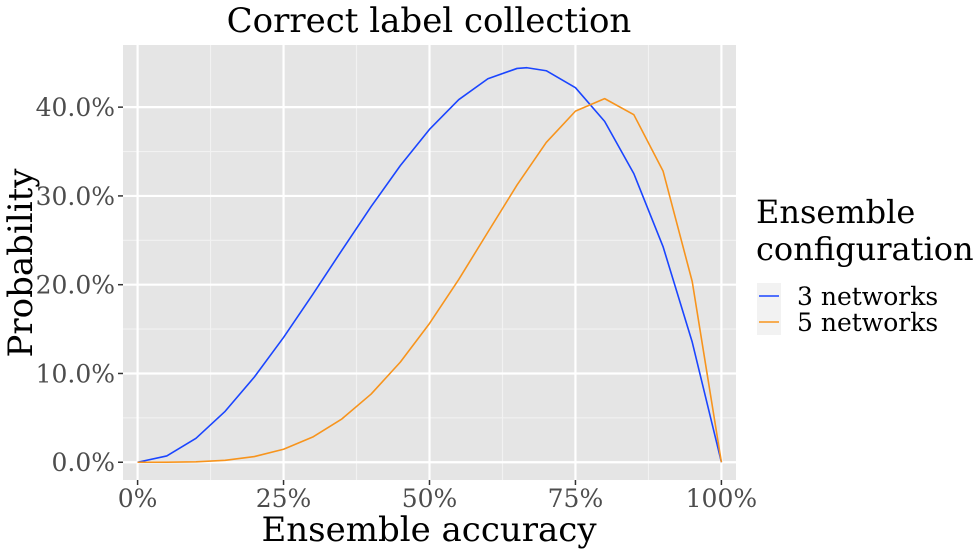 Image resolution: width=977 pixels, height=555 pixels. I want to click on legend-label-3-networks: 3 networks, so click(867, 296).